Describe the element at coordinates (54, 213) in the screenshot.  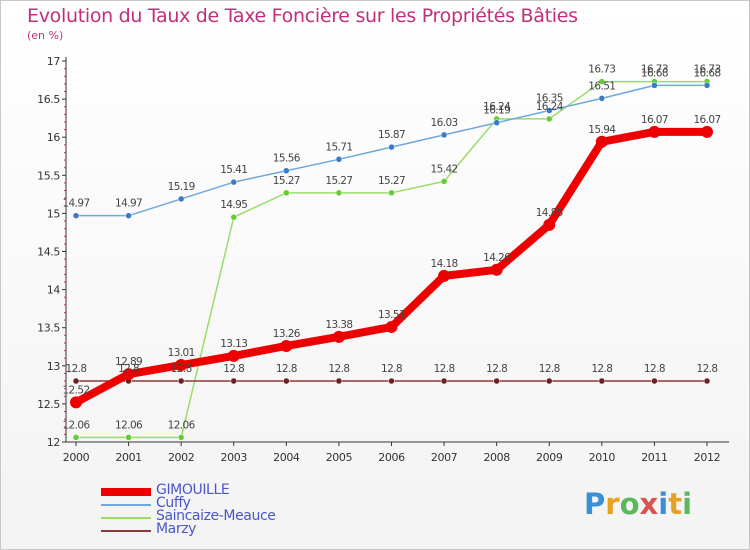
I see `y-tick-label: 15` at that location.